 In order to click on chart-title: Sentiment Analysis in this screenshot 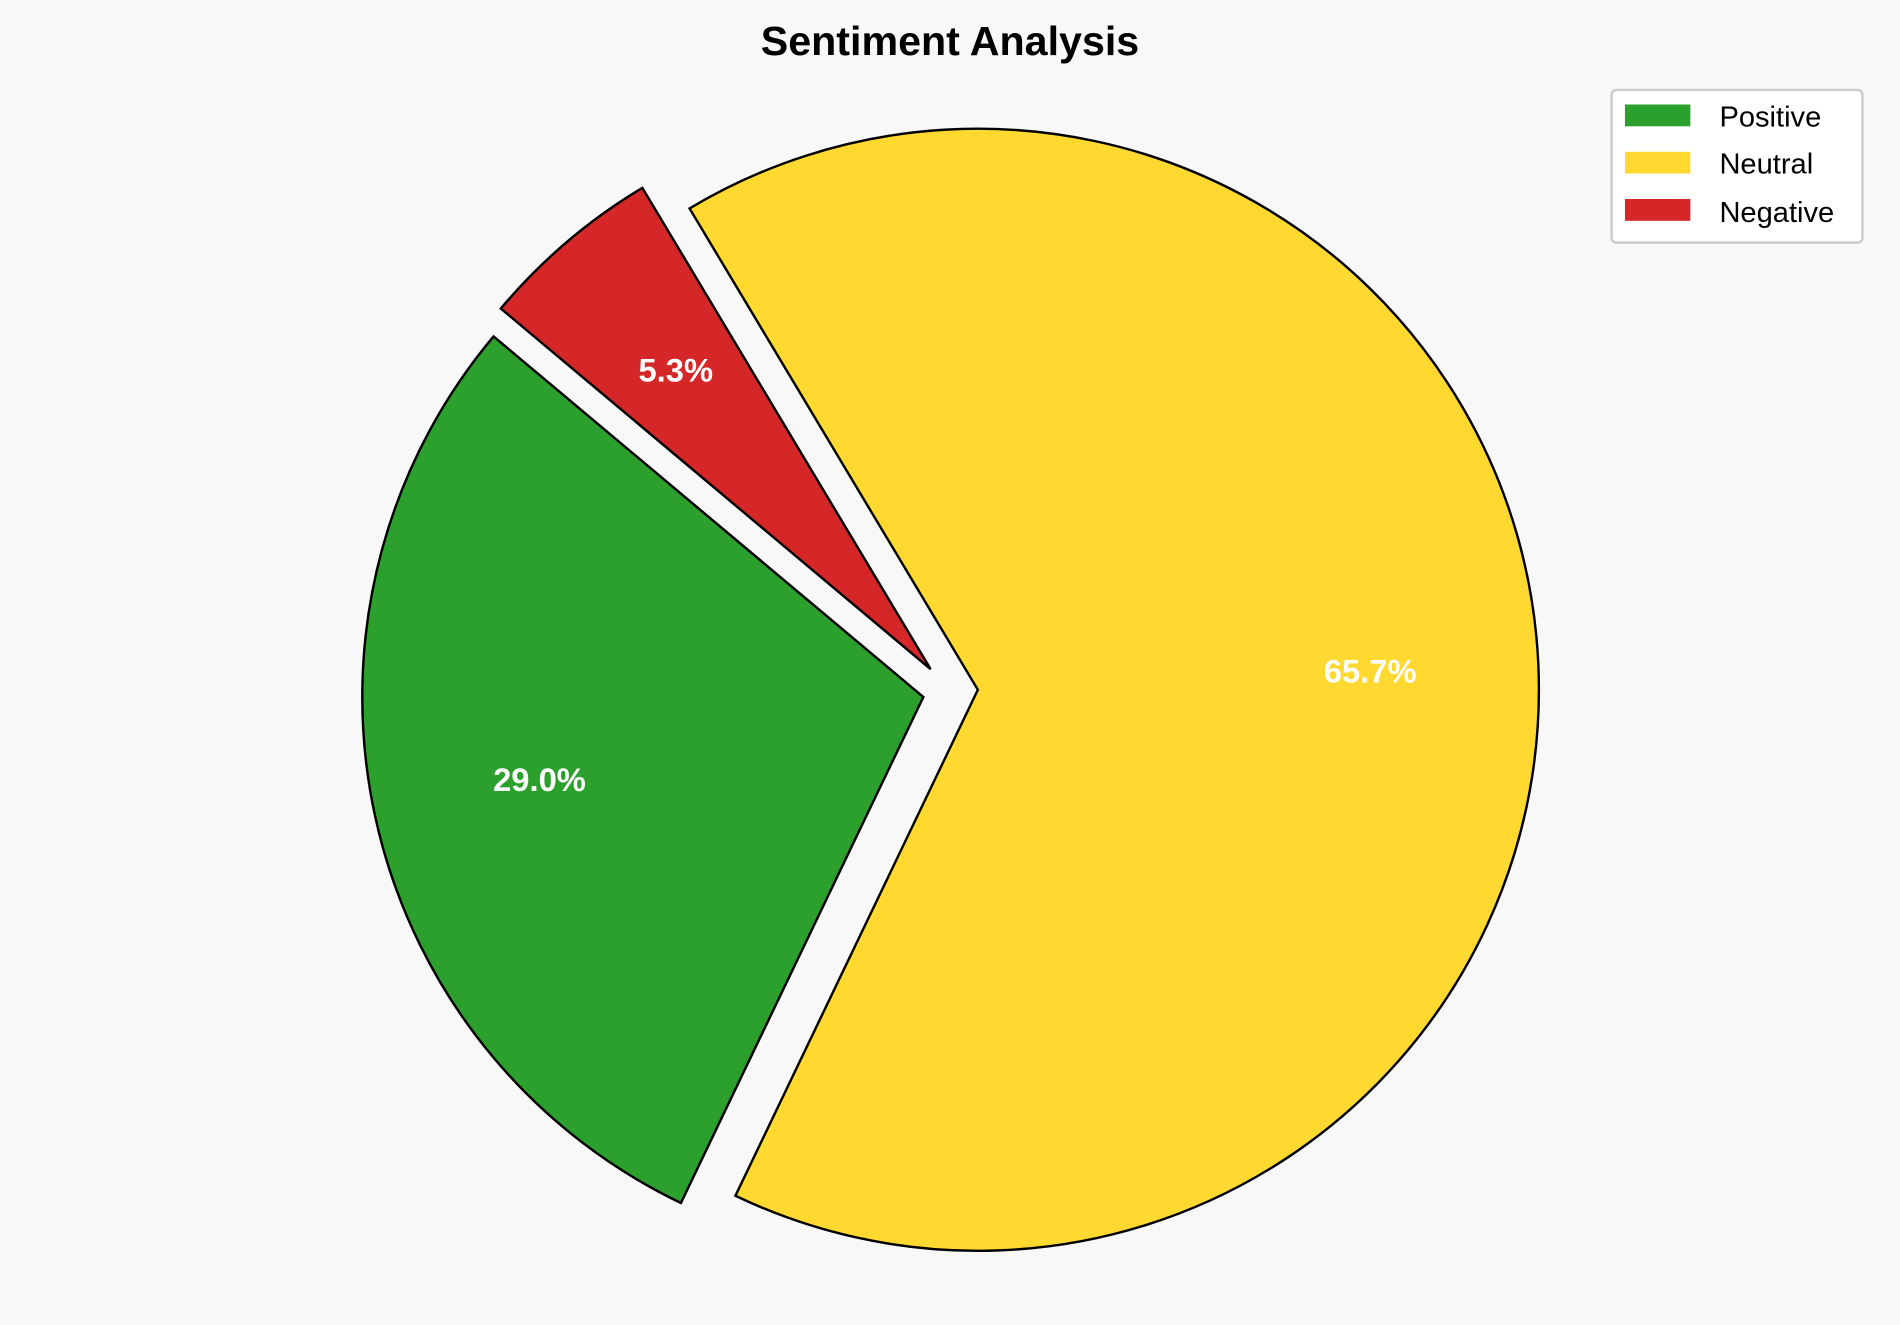, I will do `click(950, 41)`.